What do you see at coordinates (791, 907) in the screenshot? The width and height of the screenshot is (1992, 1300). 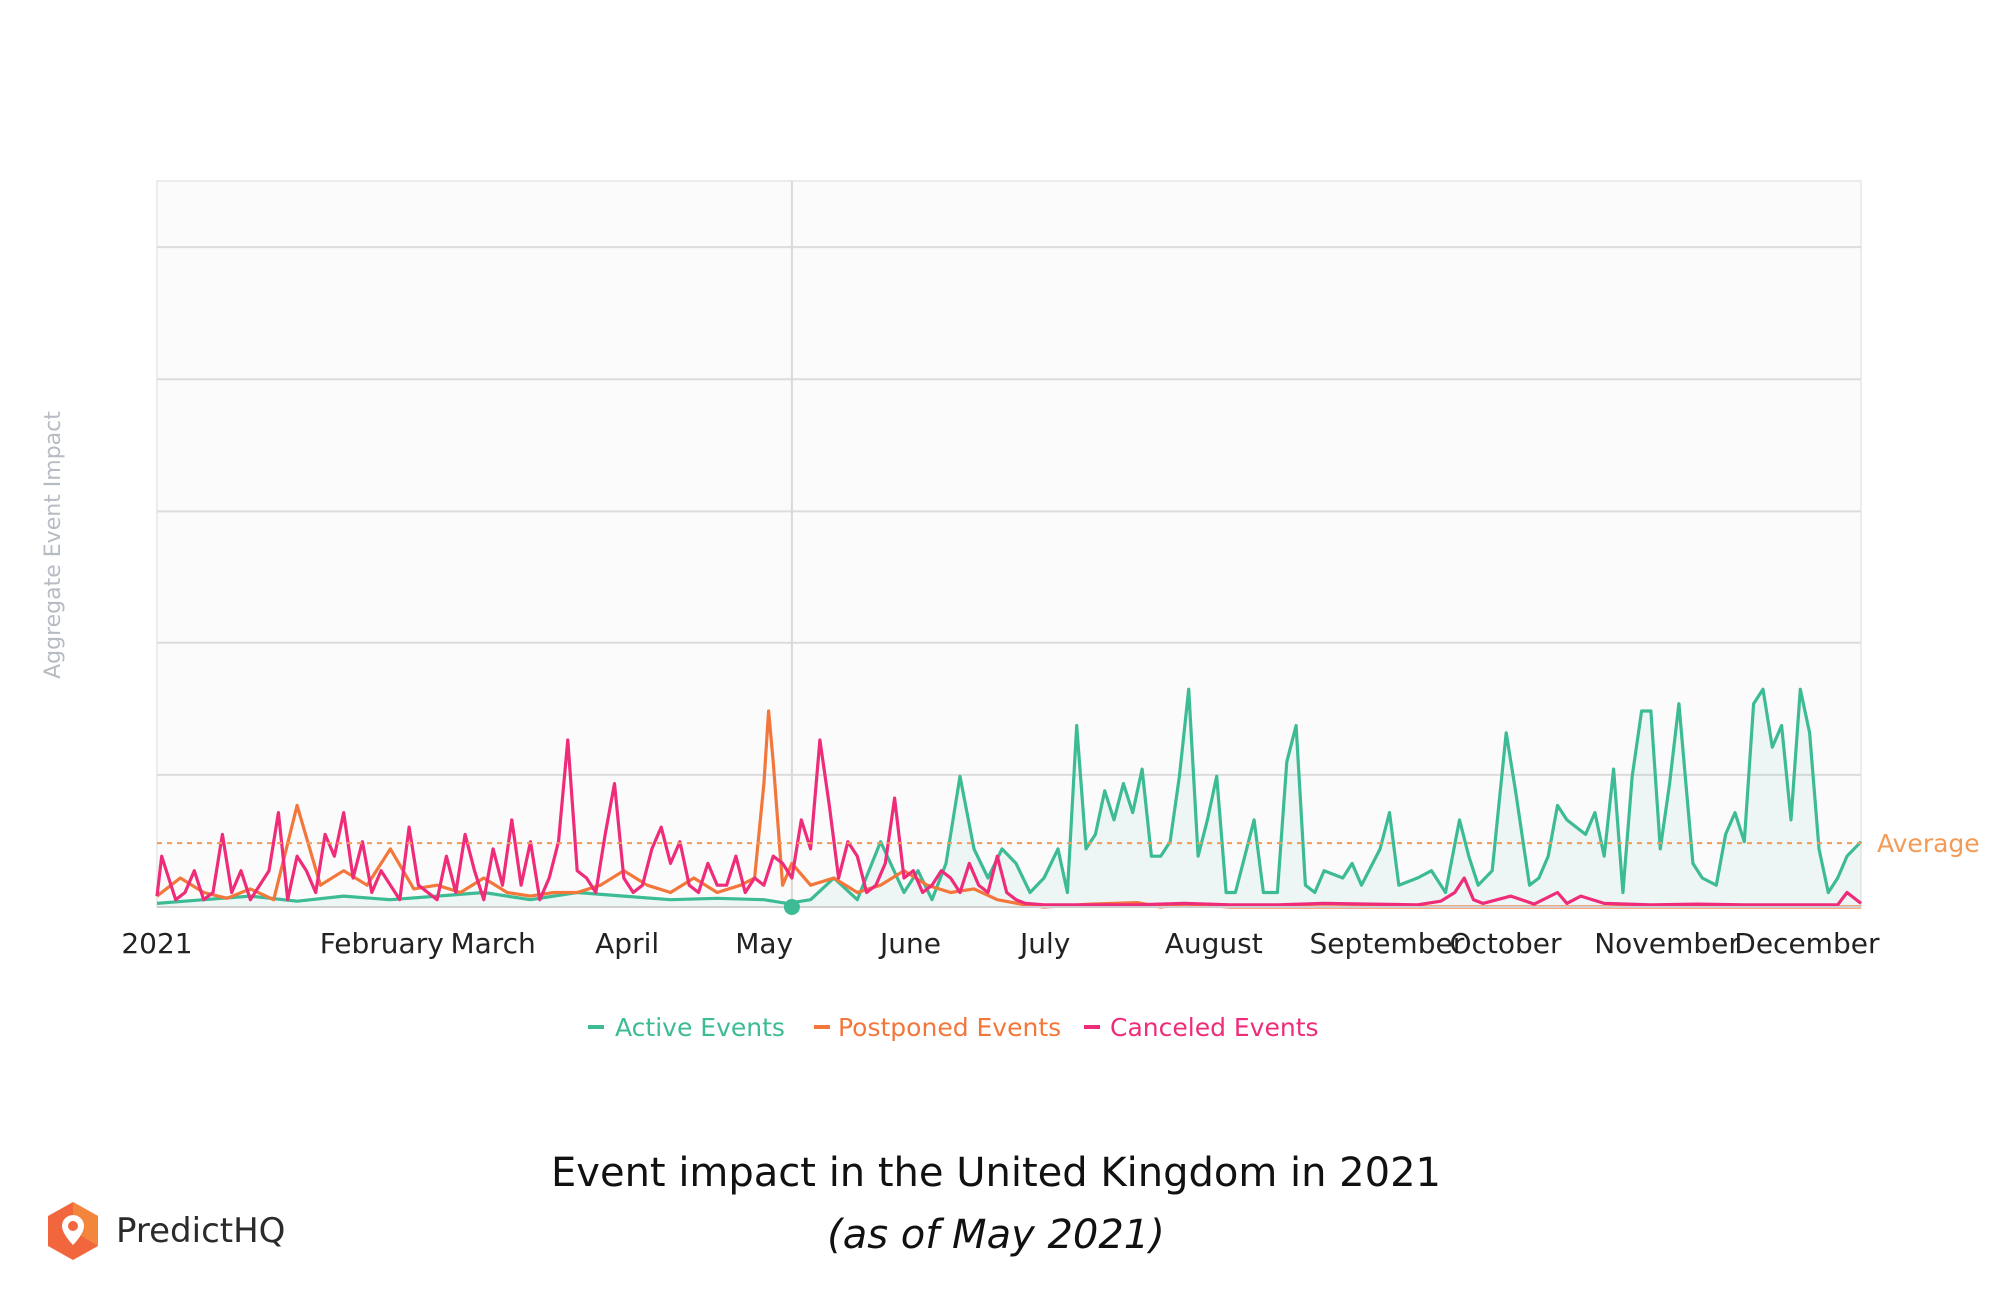 I see `current-date-dot` at bounding box center [791, 907].